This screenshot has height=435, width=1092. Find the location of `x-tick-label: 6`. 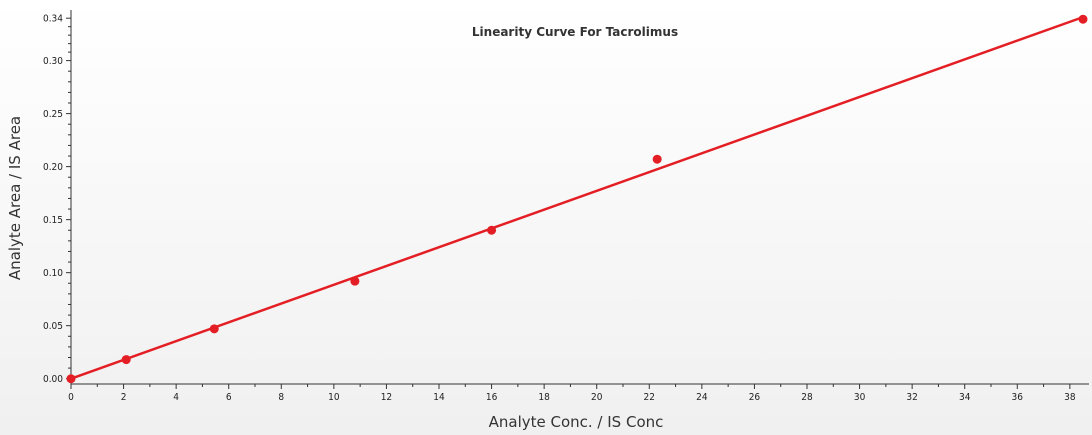

x-tick-label: 6 is located at coordinates (229, 397).